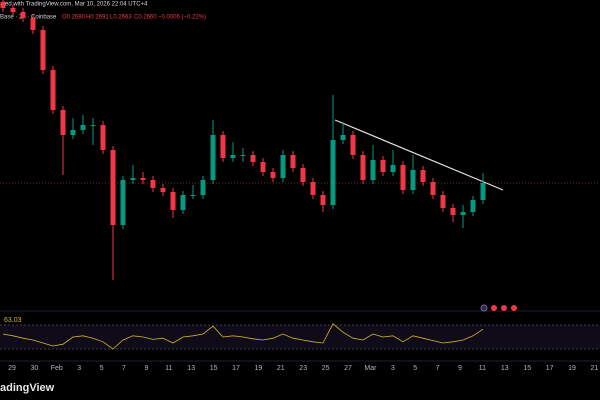 This screenshot has height=400, width=600. Describe the element at coordinates (243, 336) in the screenshot. I see `rsi-line` at that location.